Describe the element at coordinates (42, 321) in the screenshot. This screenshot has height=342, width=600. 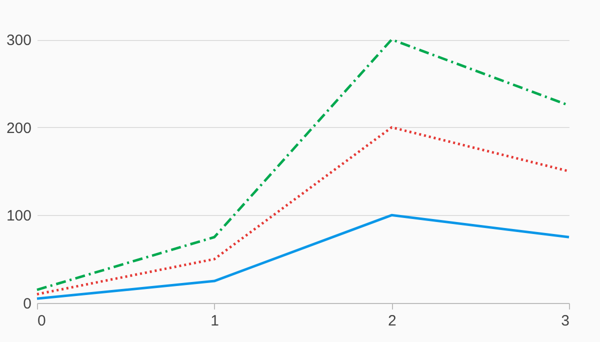
I see `x-tick-label: 0` at that location.